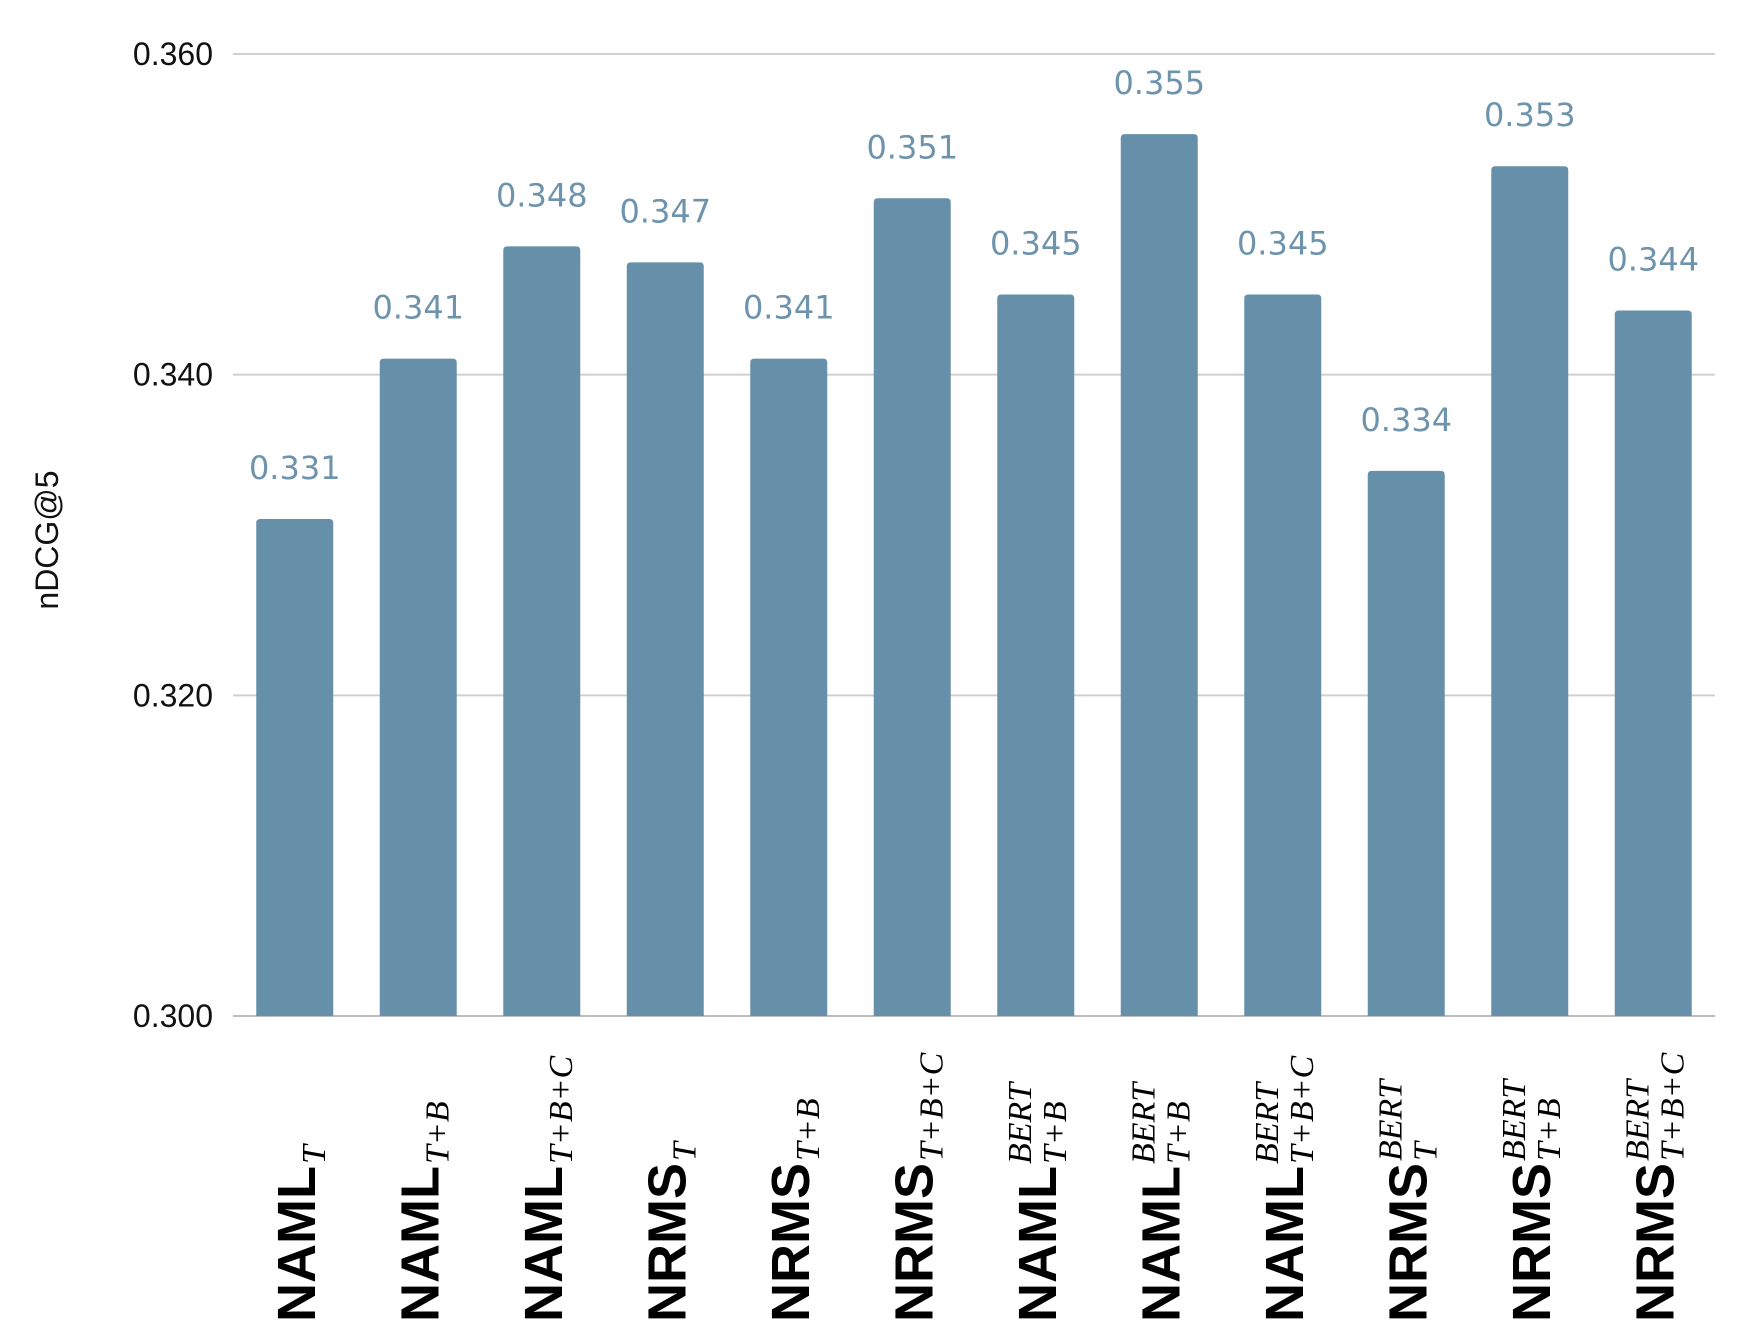  I want to click on data-label: 0.348, so click(542, 195).